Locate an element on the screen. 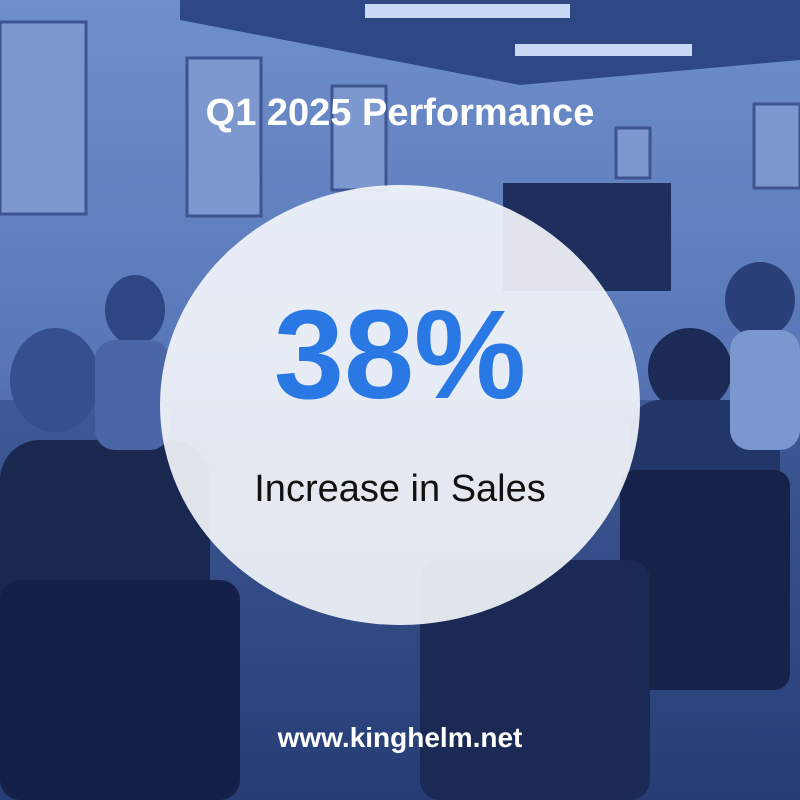 The height and width of the screenshot is (800, 800). stat-label: Increase in Sales is located at coordinates (400, 489).